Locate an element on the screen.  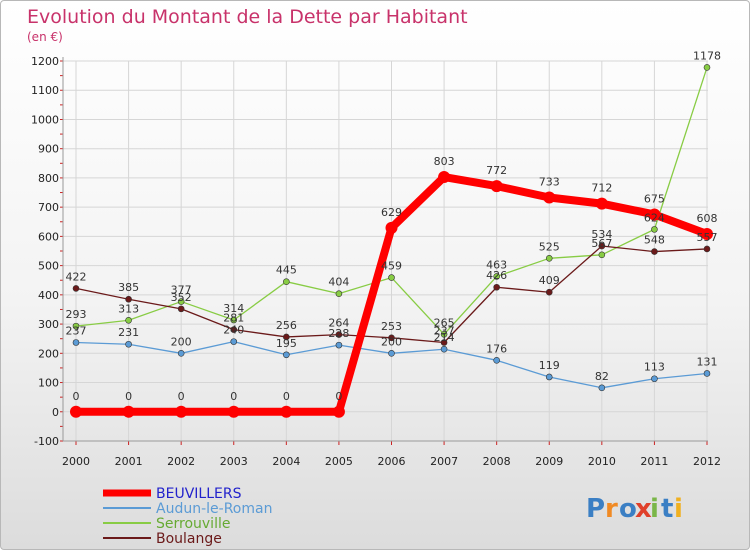
y-tick-label: 500 is located at coordinates (48, 266).